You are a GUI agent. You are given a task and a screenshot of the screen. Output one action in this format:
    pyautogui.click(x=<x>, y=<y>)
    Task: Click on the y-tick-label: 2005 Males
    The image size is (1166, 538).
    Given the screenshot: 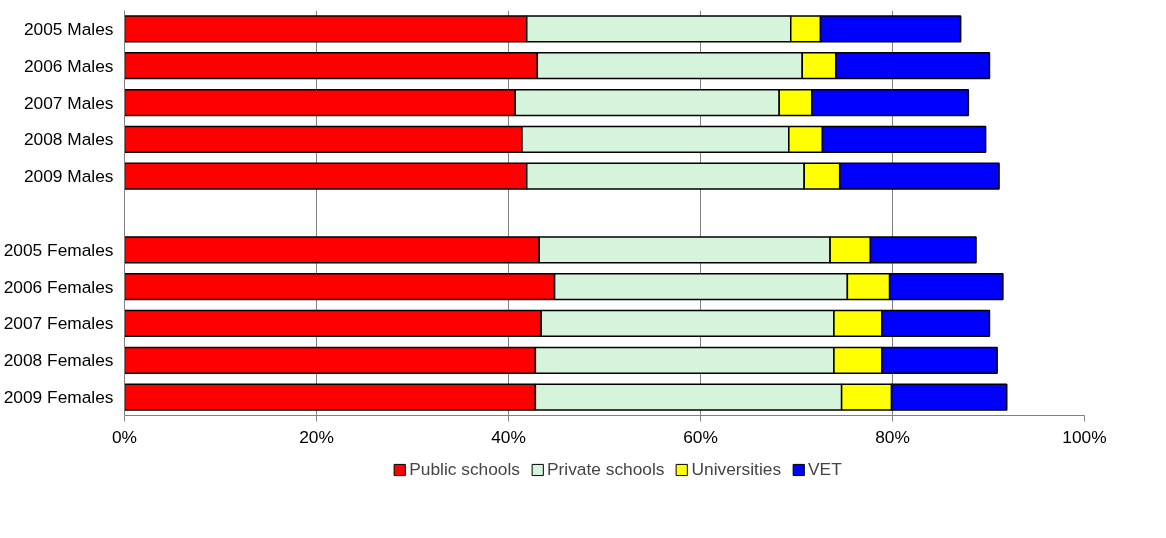 What is the action you would take?
    pyautogui.click(x=68, y=28)
    